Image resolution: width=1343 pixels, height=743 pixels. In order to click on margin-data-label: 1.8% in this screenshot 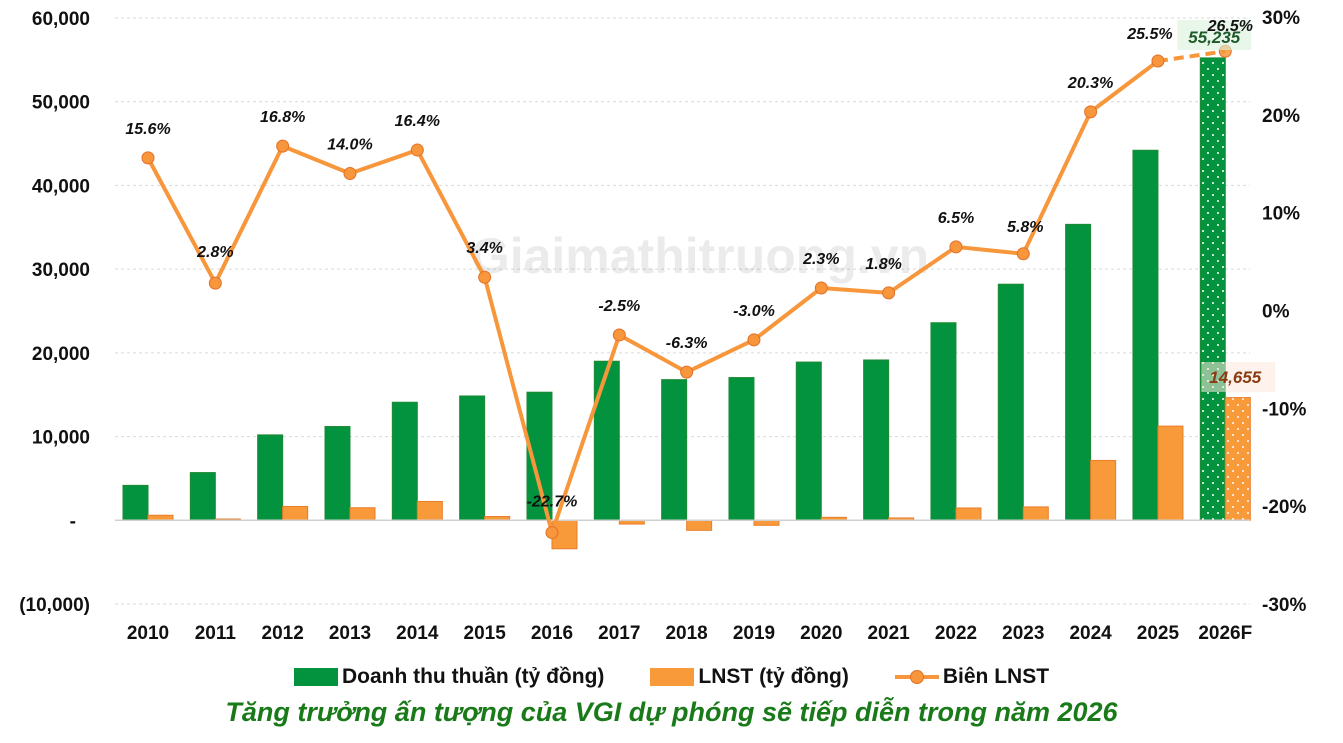, I will do `click(883, 264)`.